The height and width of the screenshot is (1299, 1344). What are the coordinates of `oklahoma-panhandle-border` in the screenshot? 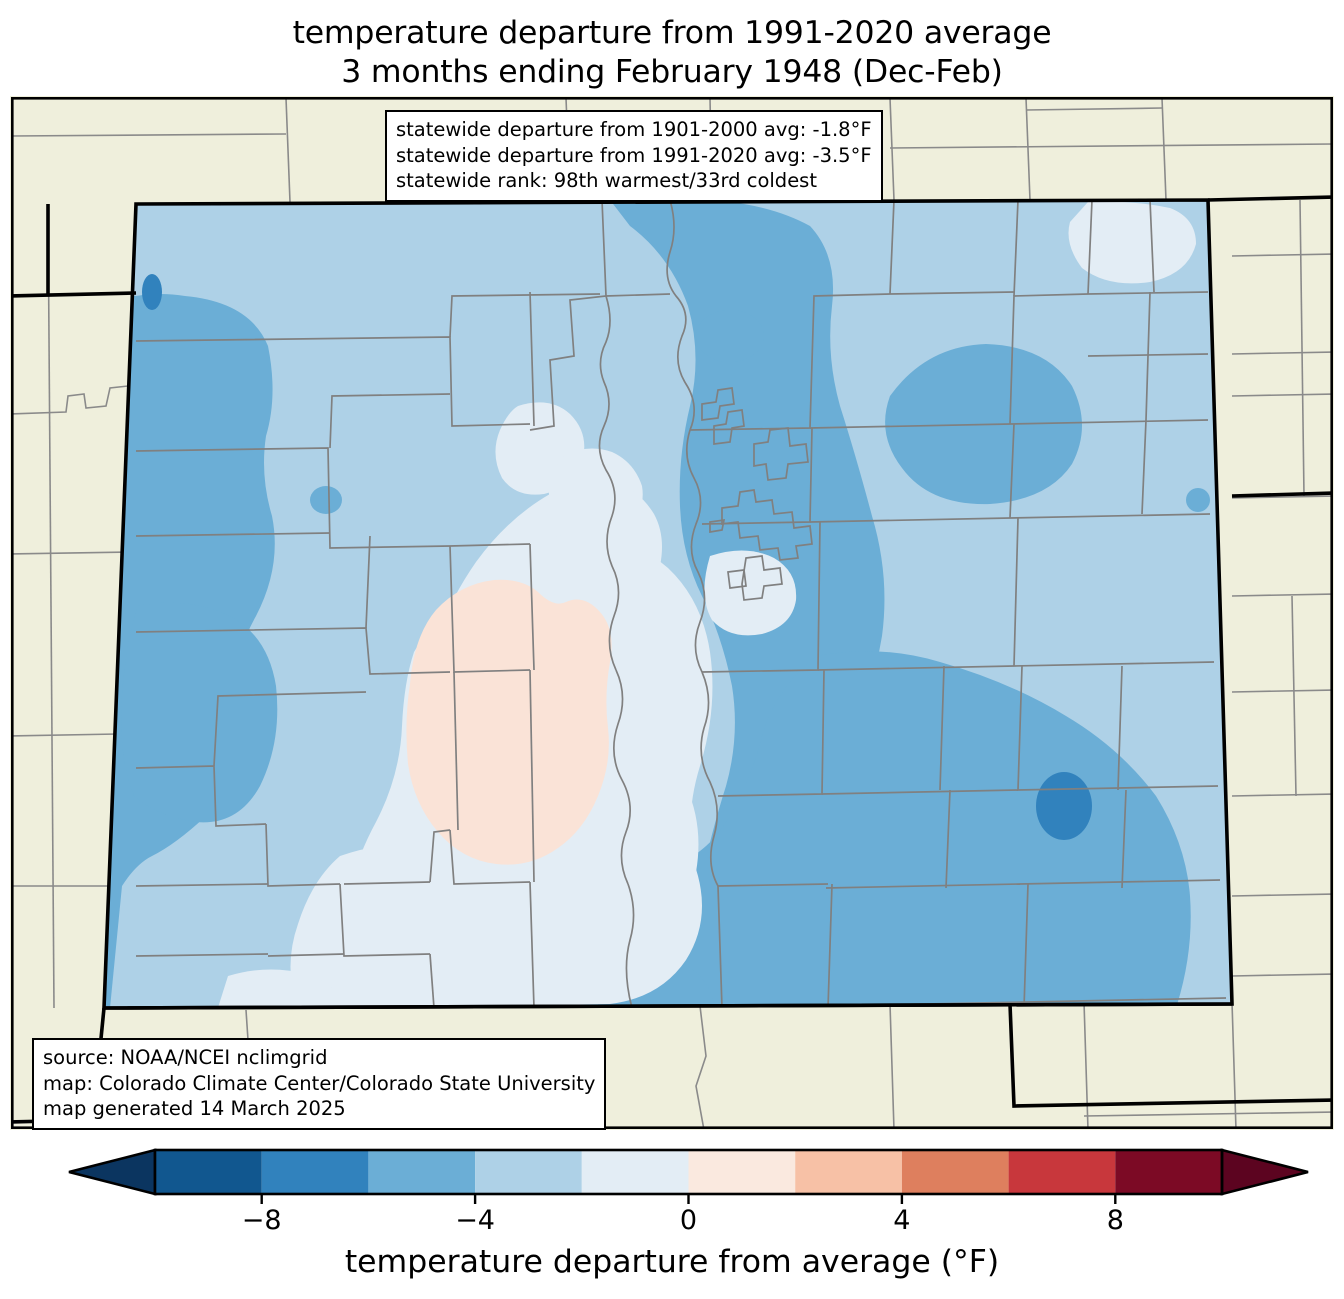 It's located at (1170, 1055).